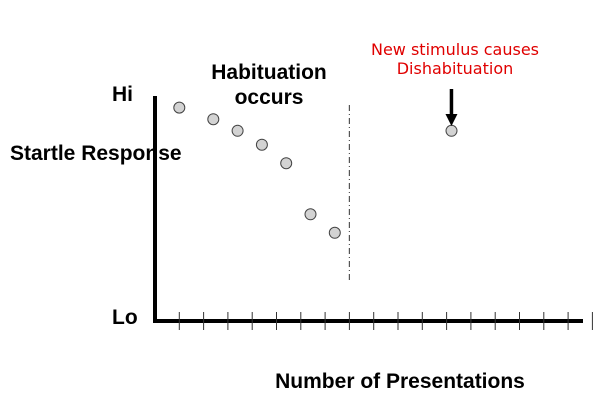 The width and height of the screenshot is (605, 406). I want to click on annotation-arrow-head, so click(451, 120).